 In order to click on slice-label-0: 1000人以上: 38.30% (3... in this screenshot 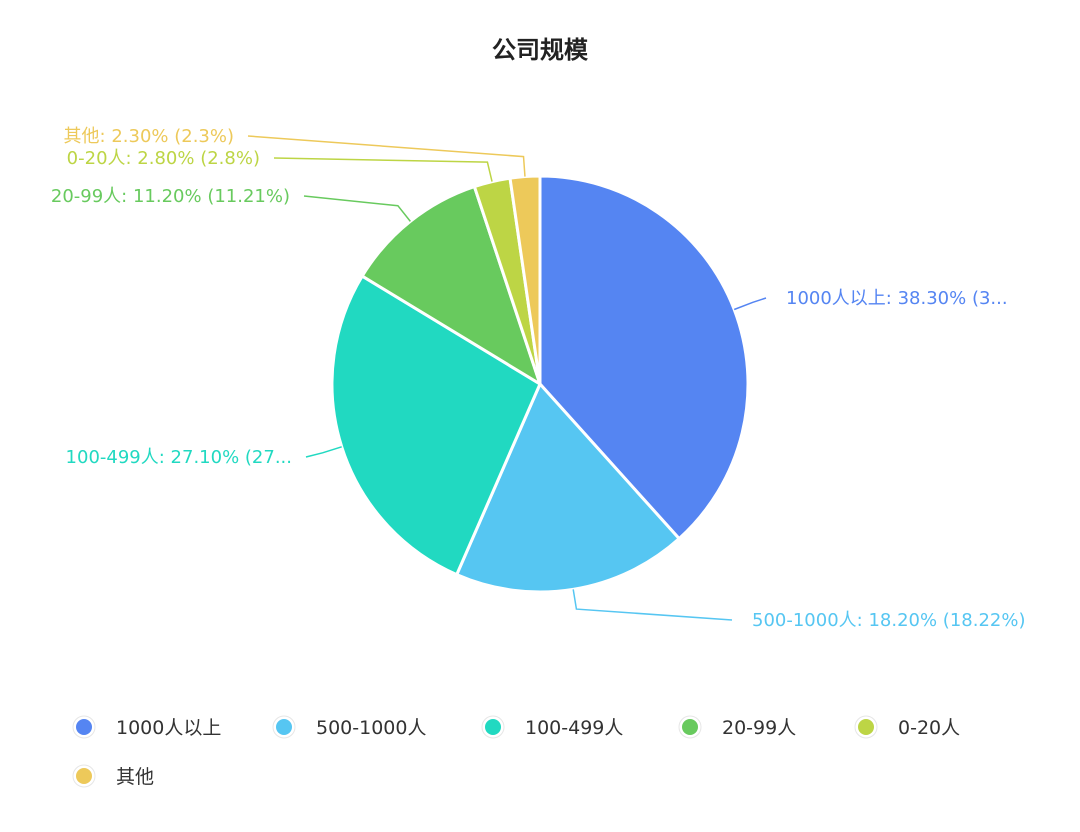, I will do `click(897, 298)`.